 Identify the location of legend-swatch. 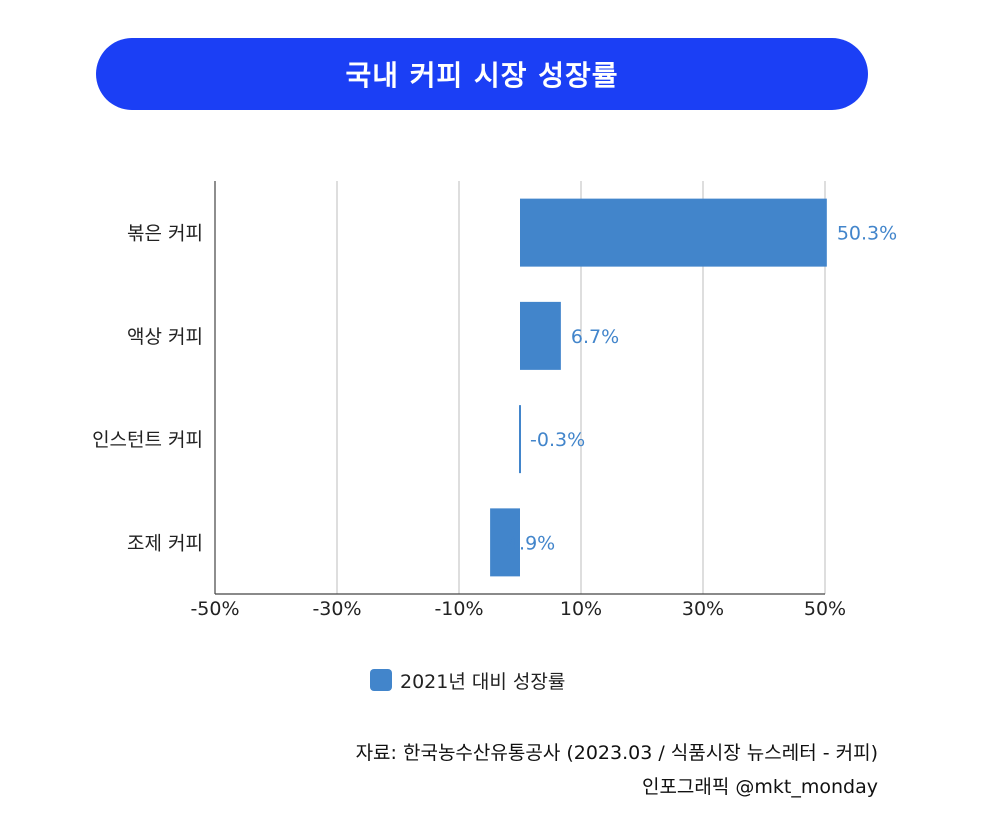
(381, 680).